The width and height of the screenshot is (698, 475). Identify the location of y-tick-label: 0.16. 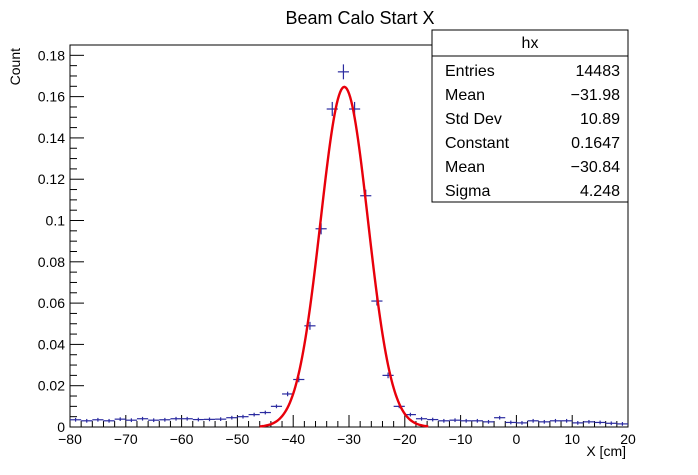
(51, 97).